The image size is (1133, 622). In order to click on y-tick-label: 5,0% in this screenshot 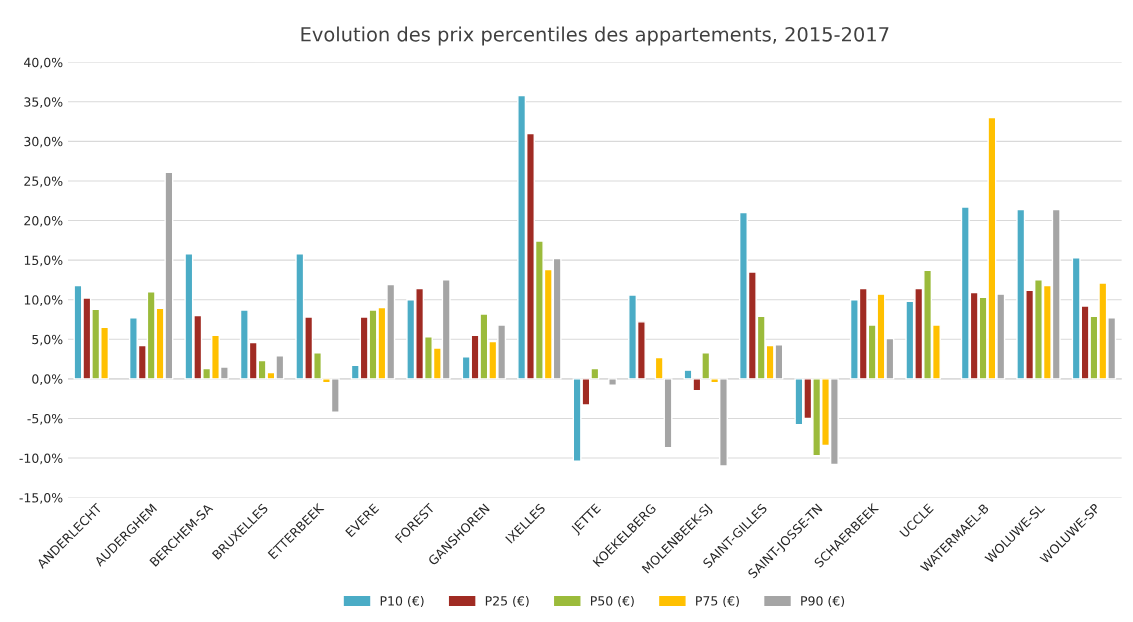, I will do `click(47, 340)`.